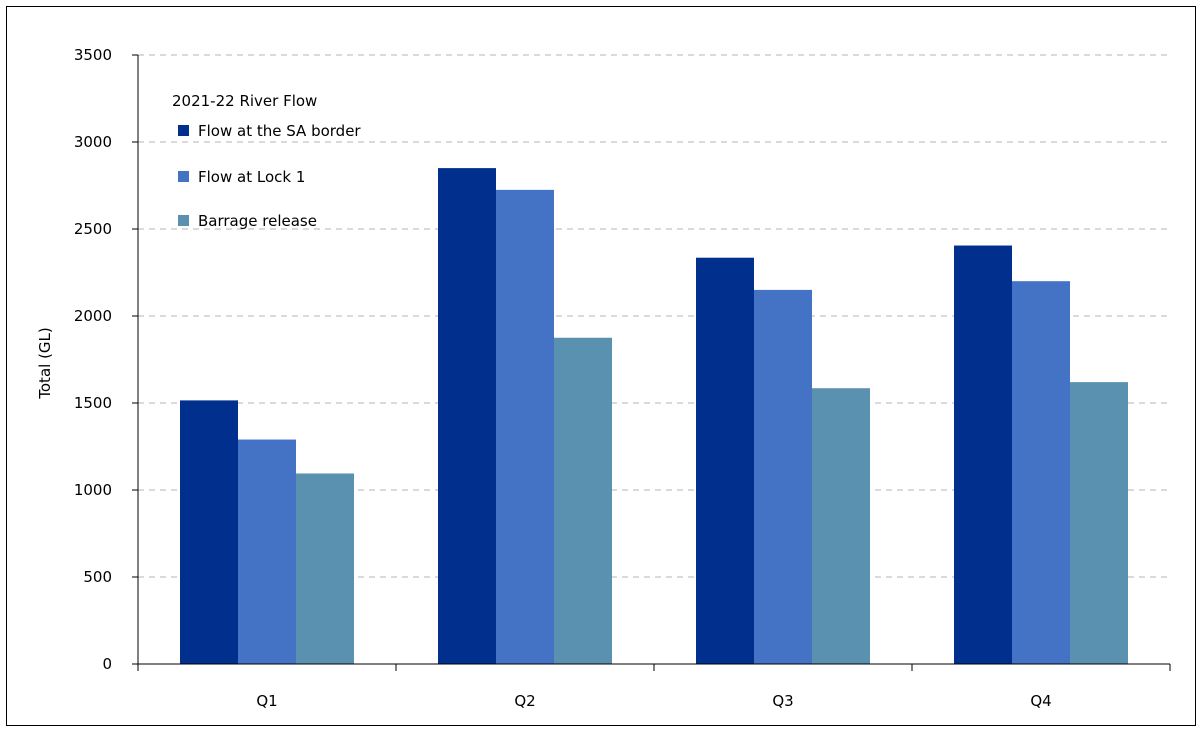 The image size is (1202, 731). I want to click on y-tick-label: 1000, so click(93, 490).